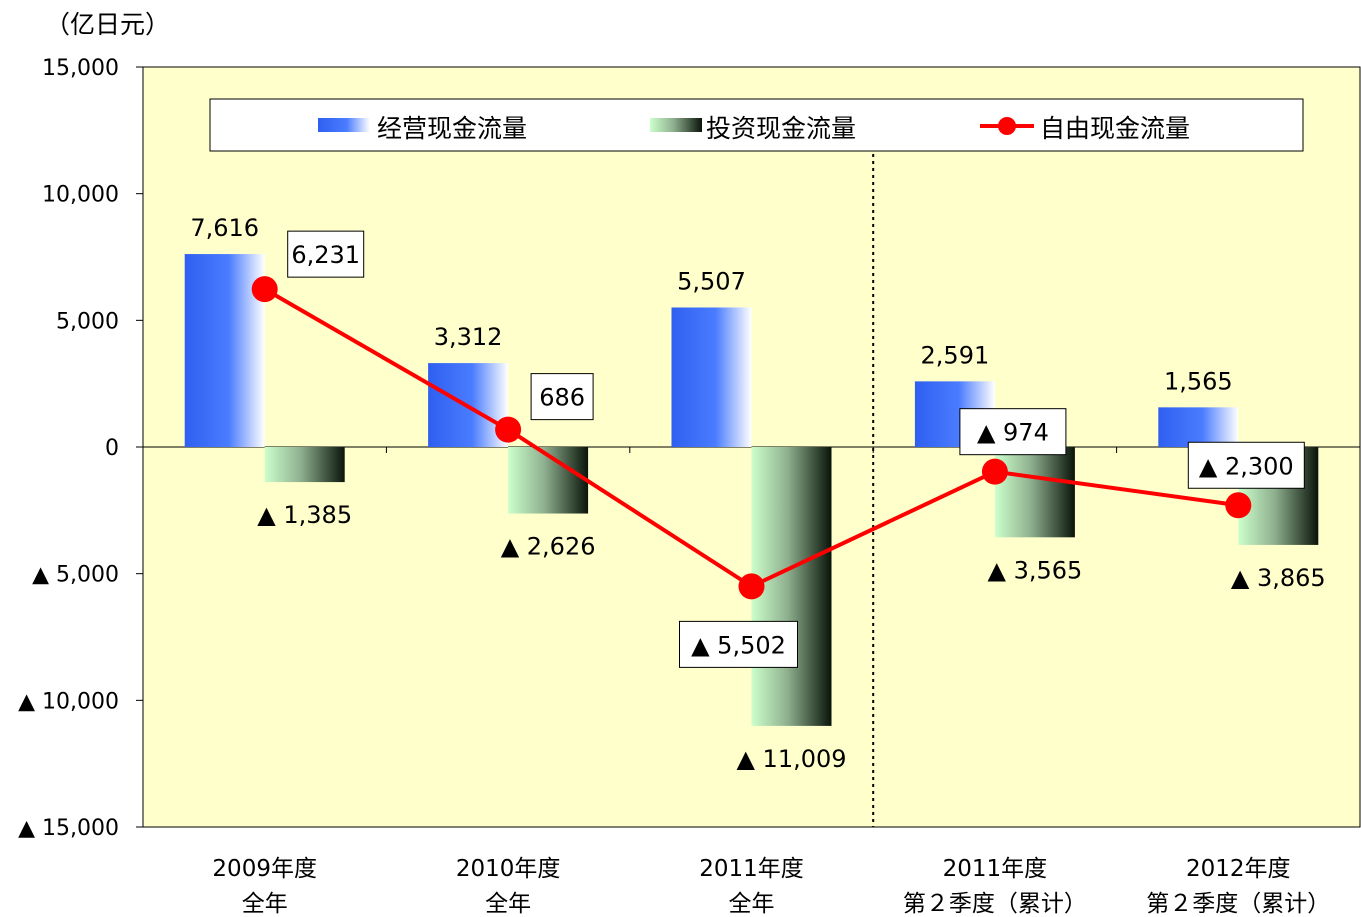 This screenshot has height=917, width=1361. Describe the element at coordinates (791, 759) in the screenshot. I see `investing-bar-label: ▲ 11,009` at that location.